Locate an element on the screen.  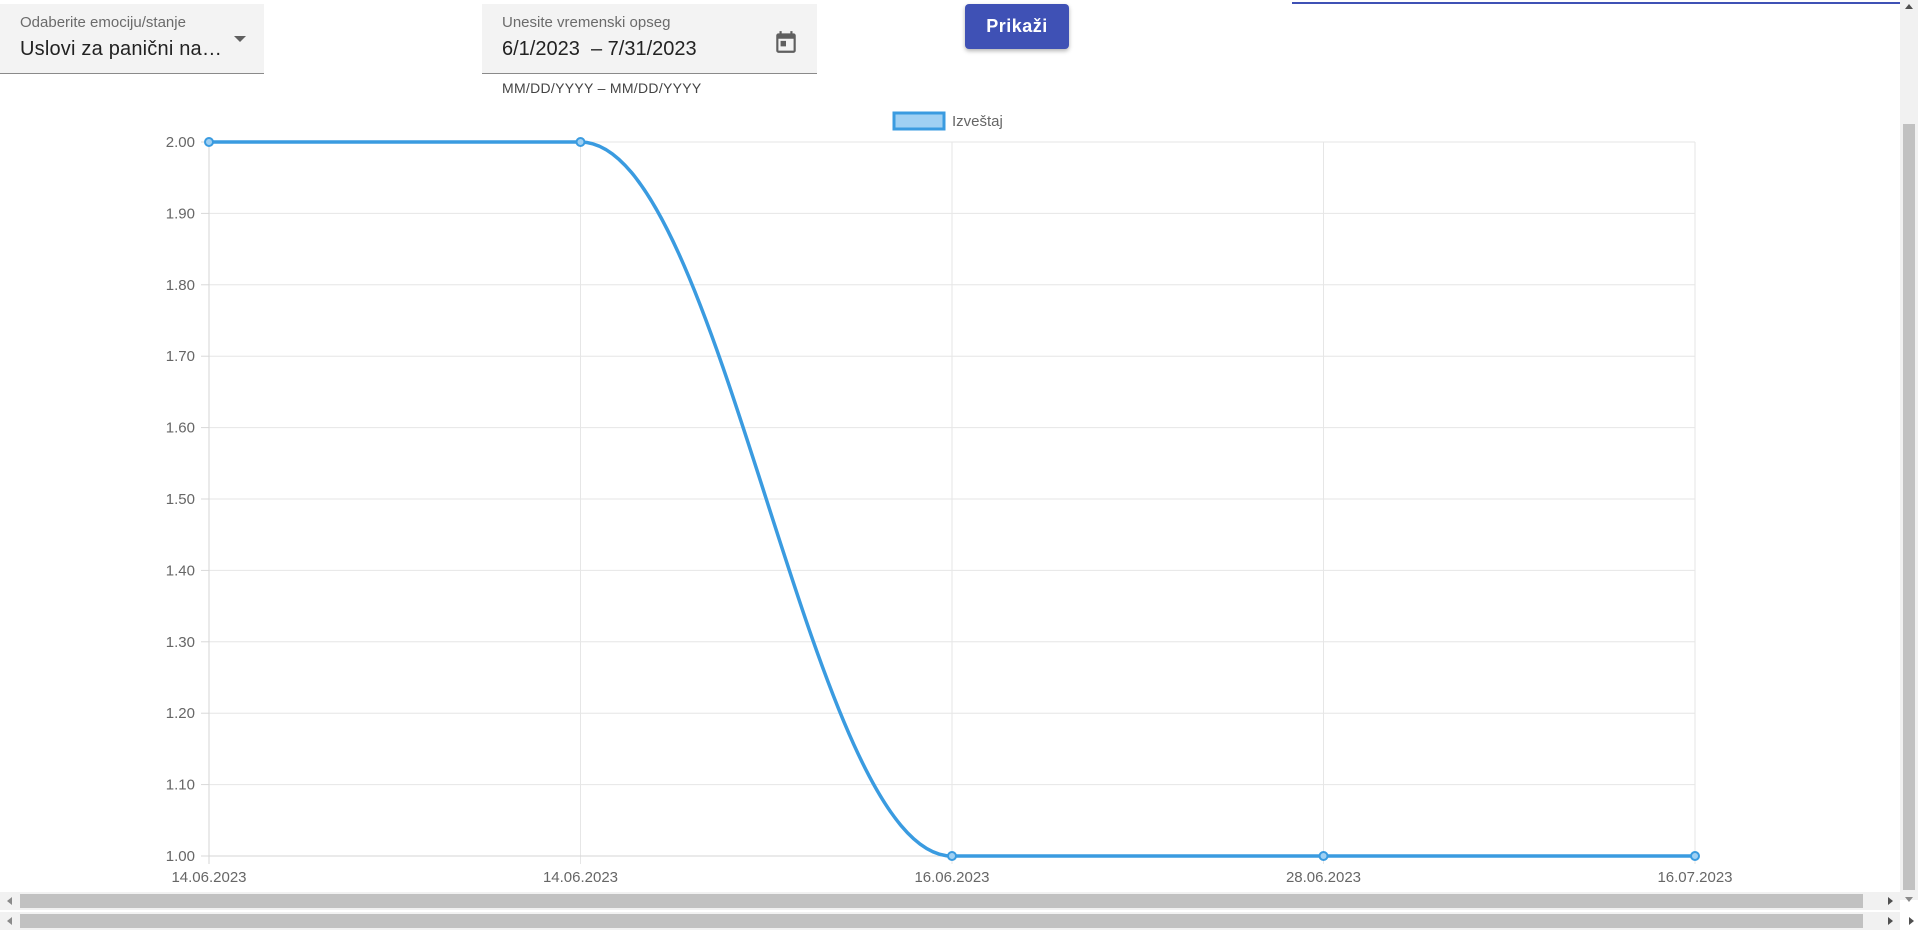
y-tick-label: 1.80 is located at coordinates (180, 285).